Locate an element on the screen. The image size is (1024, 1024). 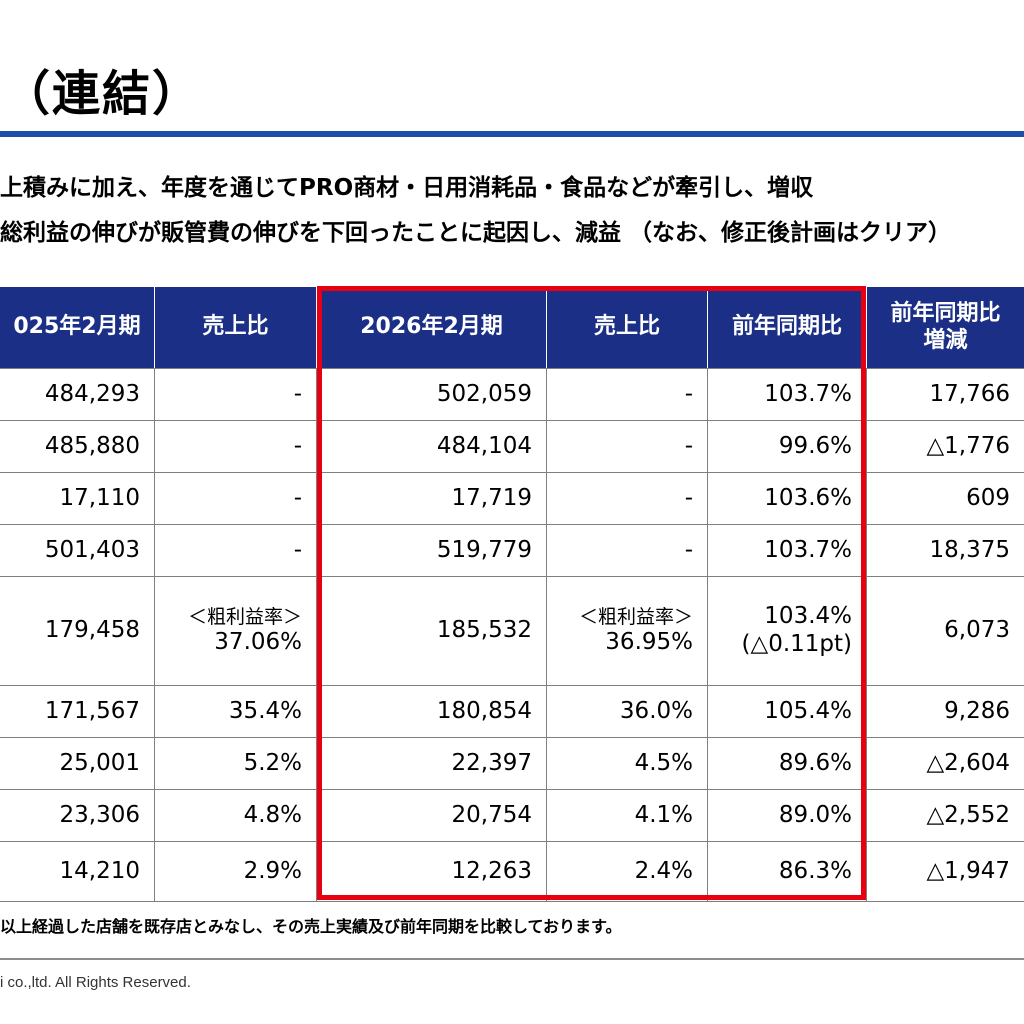
table-cell: 86.3% is located at coordinates (815, 870).